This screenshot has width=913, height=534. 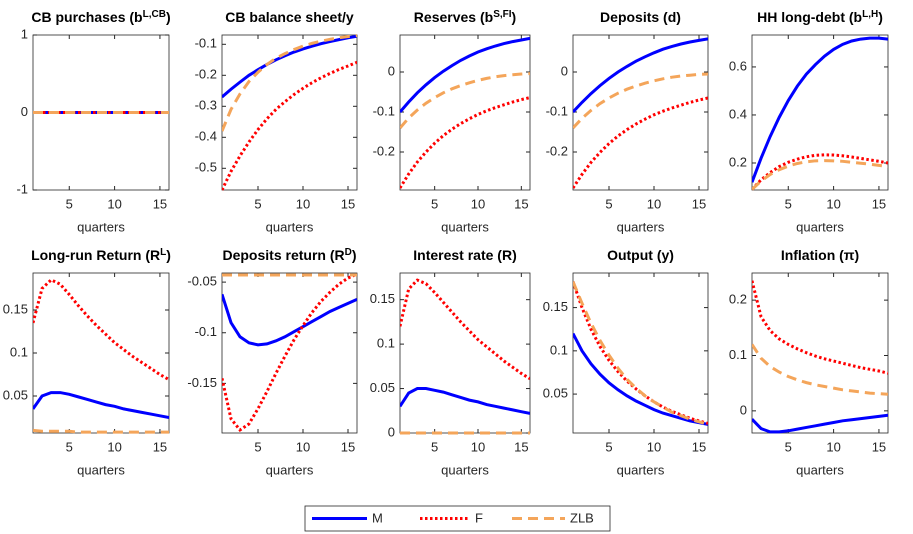 I want to click on title-segment: L,H, so click(x=870, y=14).